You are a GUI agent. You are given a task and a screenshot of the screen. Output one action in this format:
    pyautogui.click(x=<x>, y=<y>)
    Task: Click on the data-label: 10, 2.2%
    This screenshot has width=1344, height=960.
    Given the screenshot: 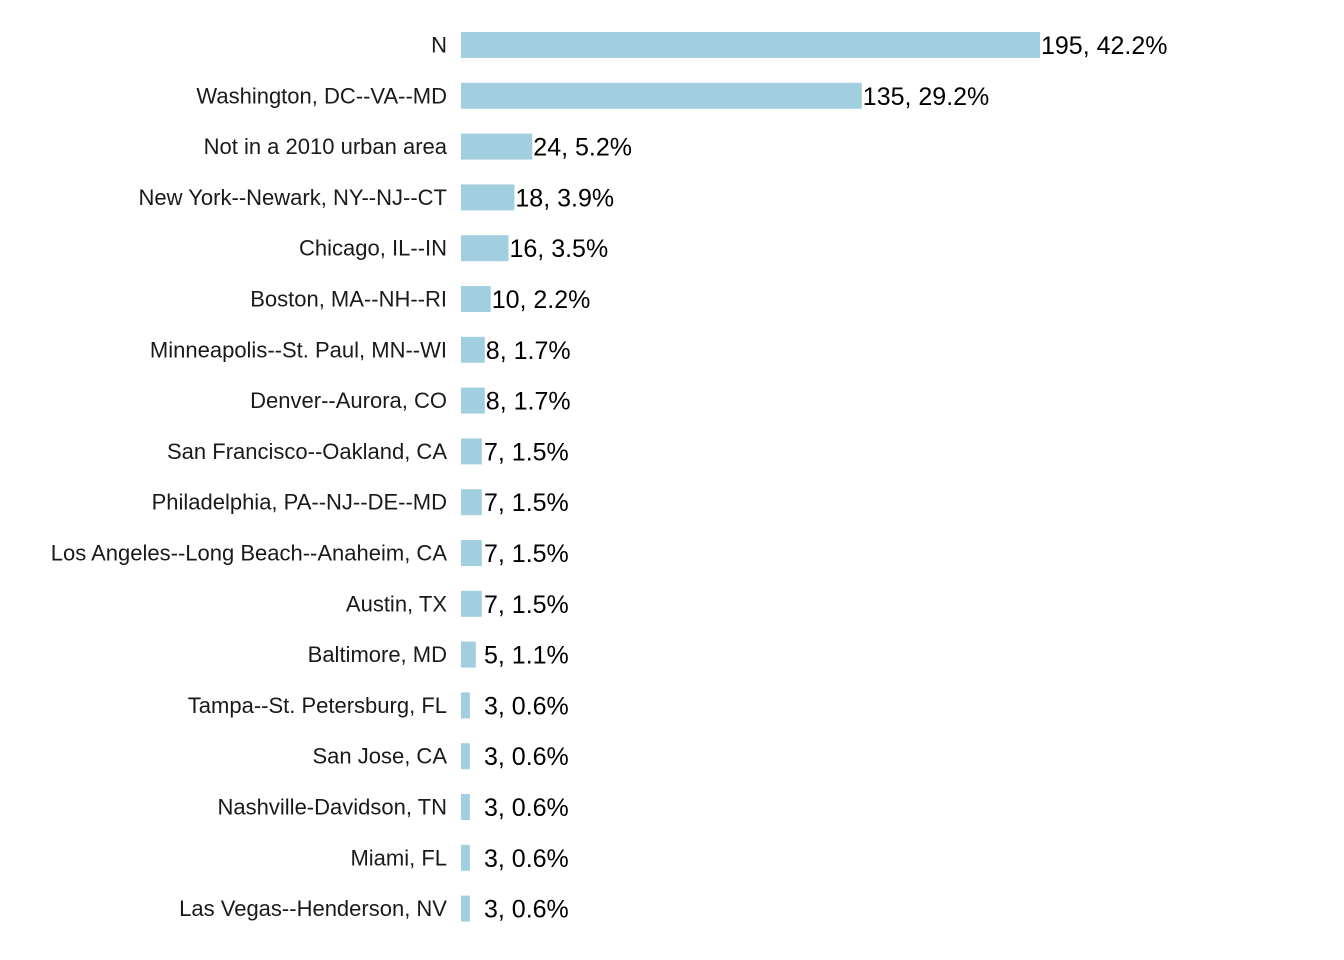 What is the action you would take?
    pyautogui.click(x=541, y=300)
    